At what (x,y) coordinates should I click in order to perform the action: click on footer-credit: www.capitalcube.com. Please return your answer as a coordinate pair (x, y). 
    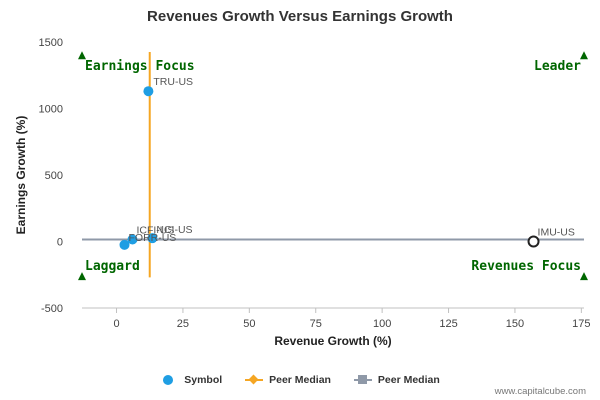
    Looking at the image, I should click on (540, 391).